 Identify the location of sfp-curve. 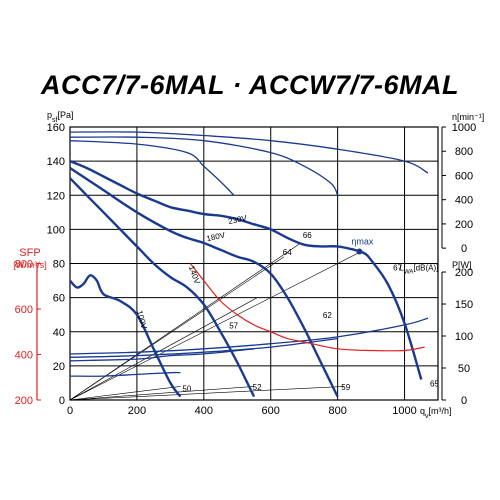
(307, 307).